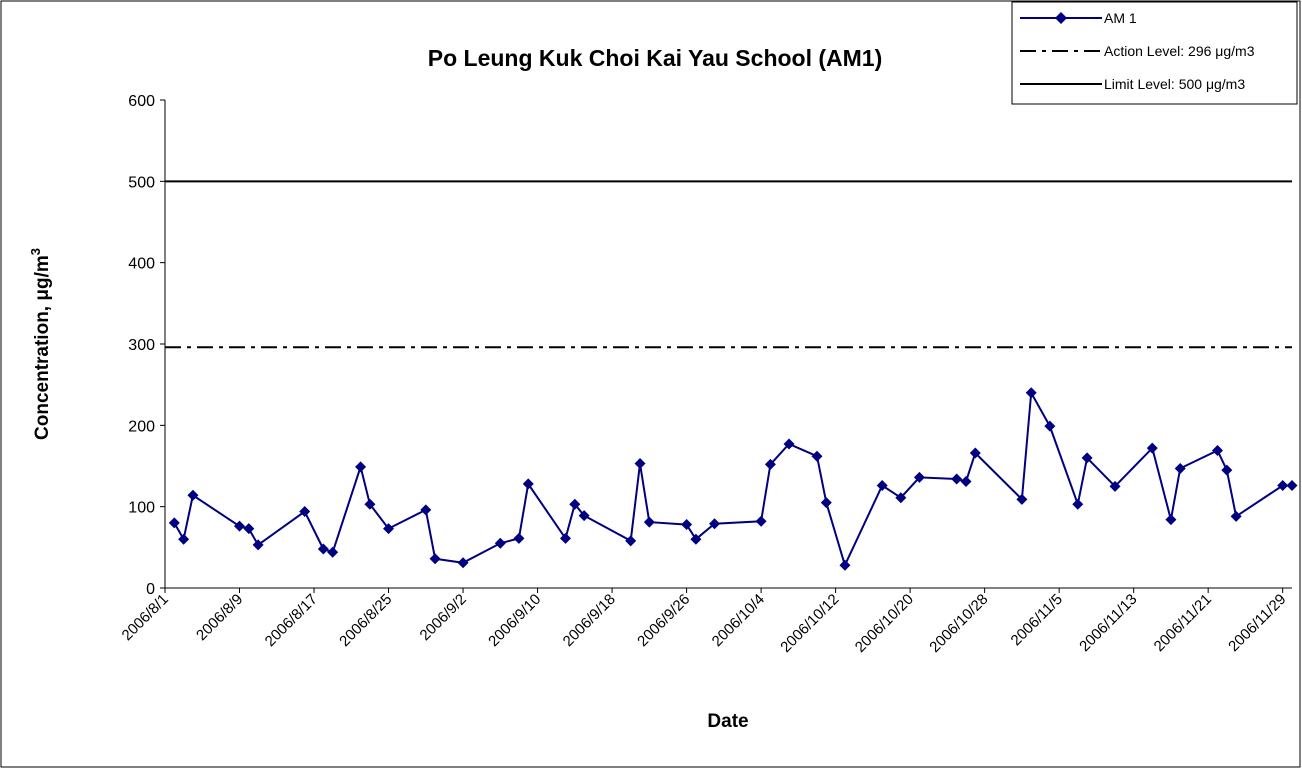 Image resolution: width=1302 pixels, height=774 pixels. I want to click on y-tick-label: 600, so click(141, 101).